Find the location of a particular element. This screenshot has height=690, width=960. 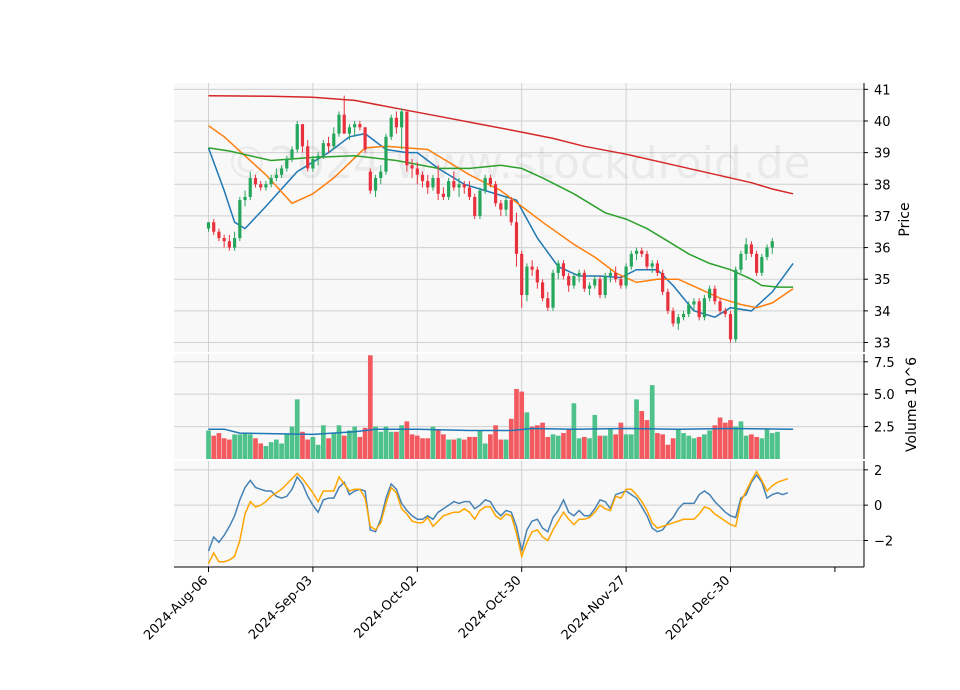

volume-axis-label: Volume 10^6 is located at coordinates (912, 404).